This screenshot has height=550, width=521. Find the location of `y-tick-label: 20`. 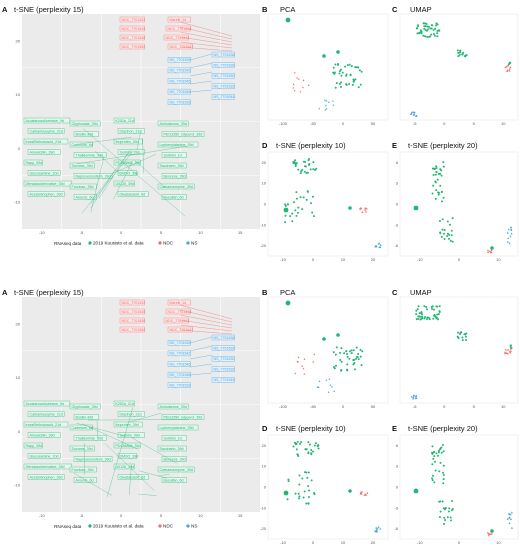

y-tick-label: 20 is located at coordinates (18, 40).